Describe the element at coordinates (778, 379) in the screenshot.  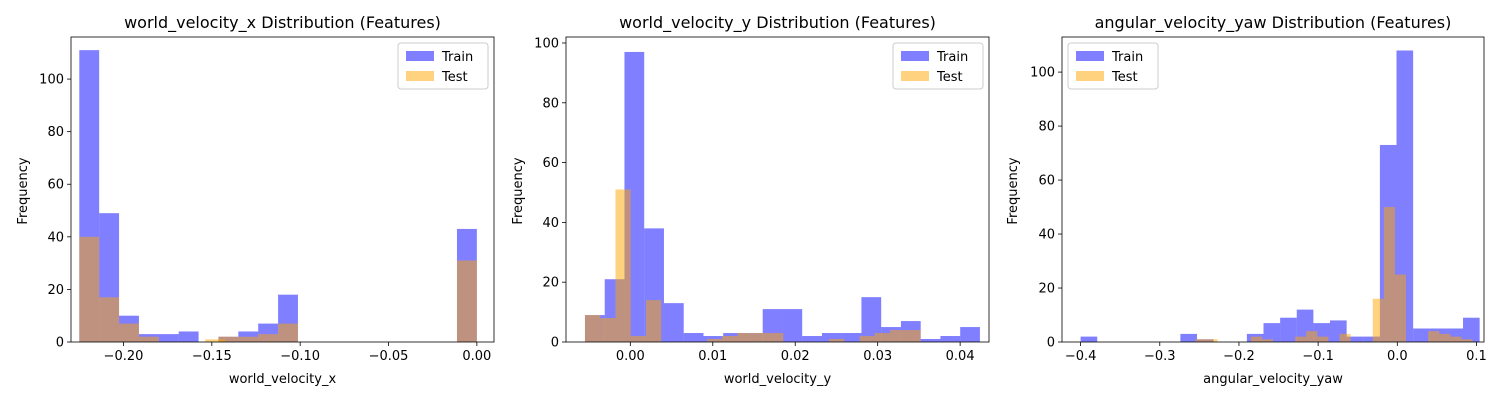
I see `x-axis-label: world_velocity_y` at that location.